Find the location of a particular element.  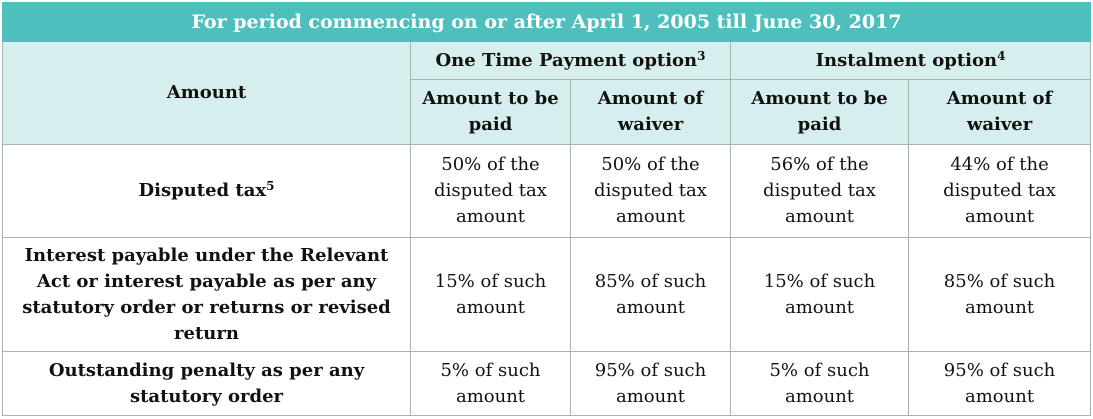

row-label: Disputed tax5 is located at coordinates (206, 191).